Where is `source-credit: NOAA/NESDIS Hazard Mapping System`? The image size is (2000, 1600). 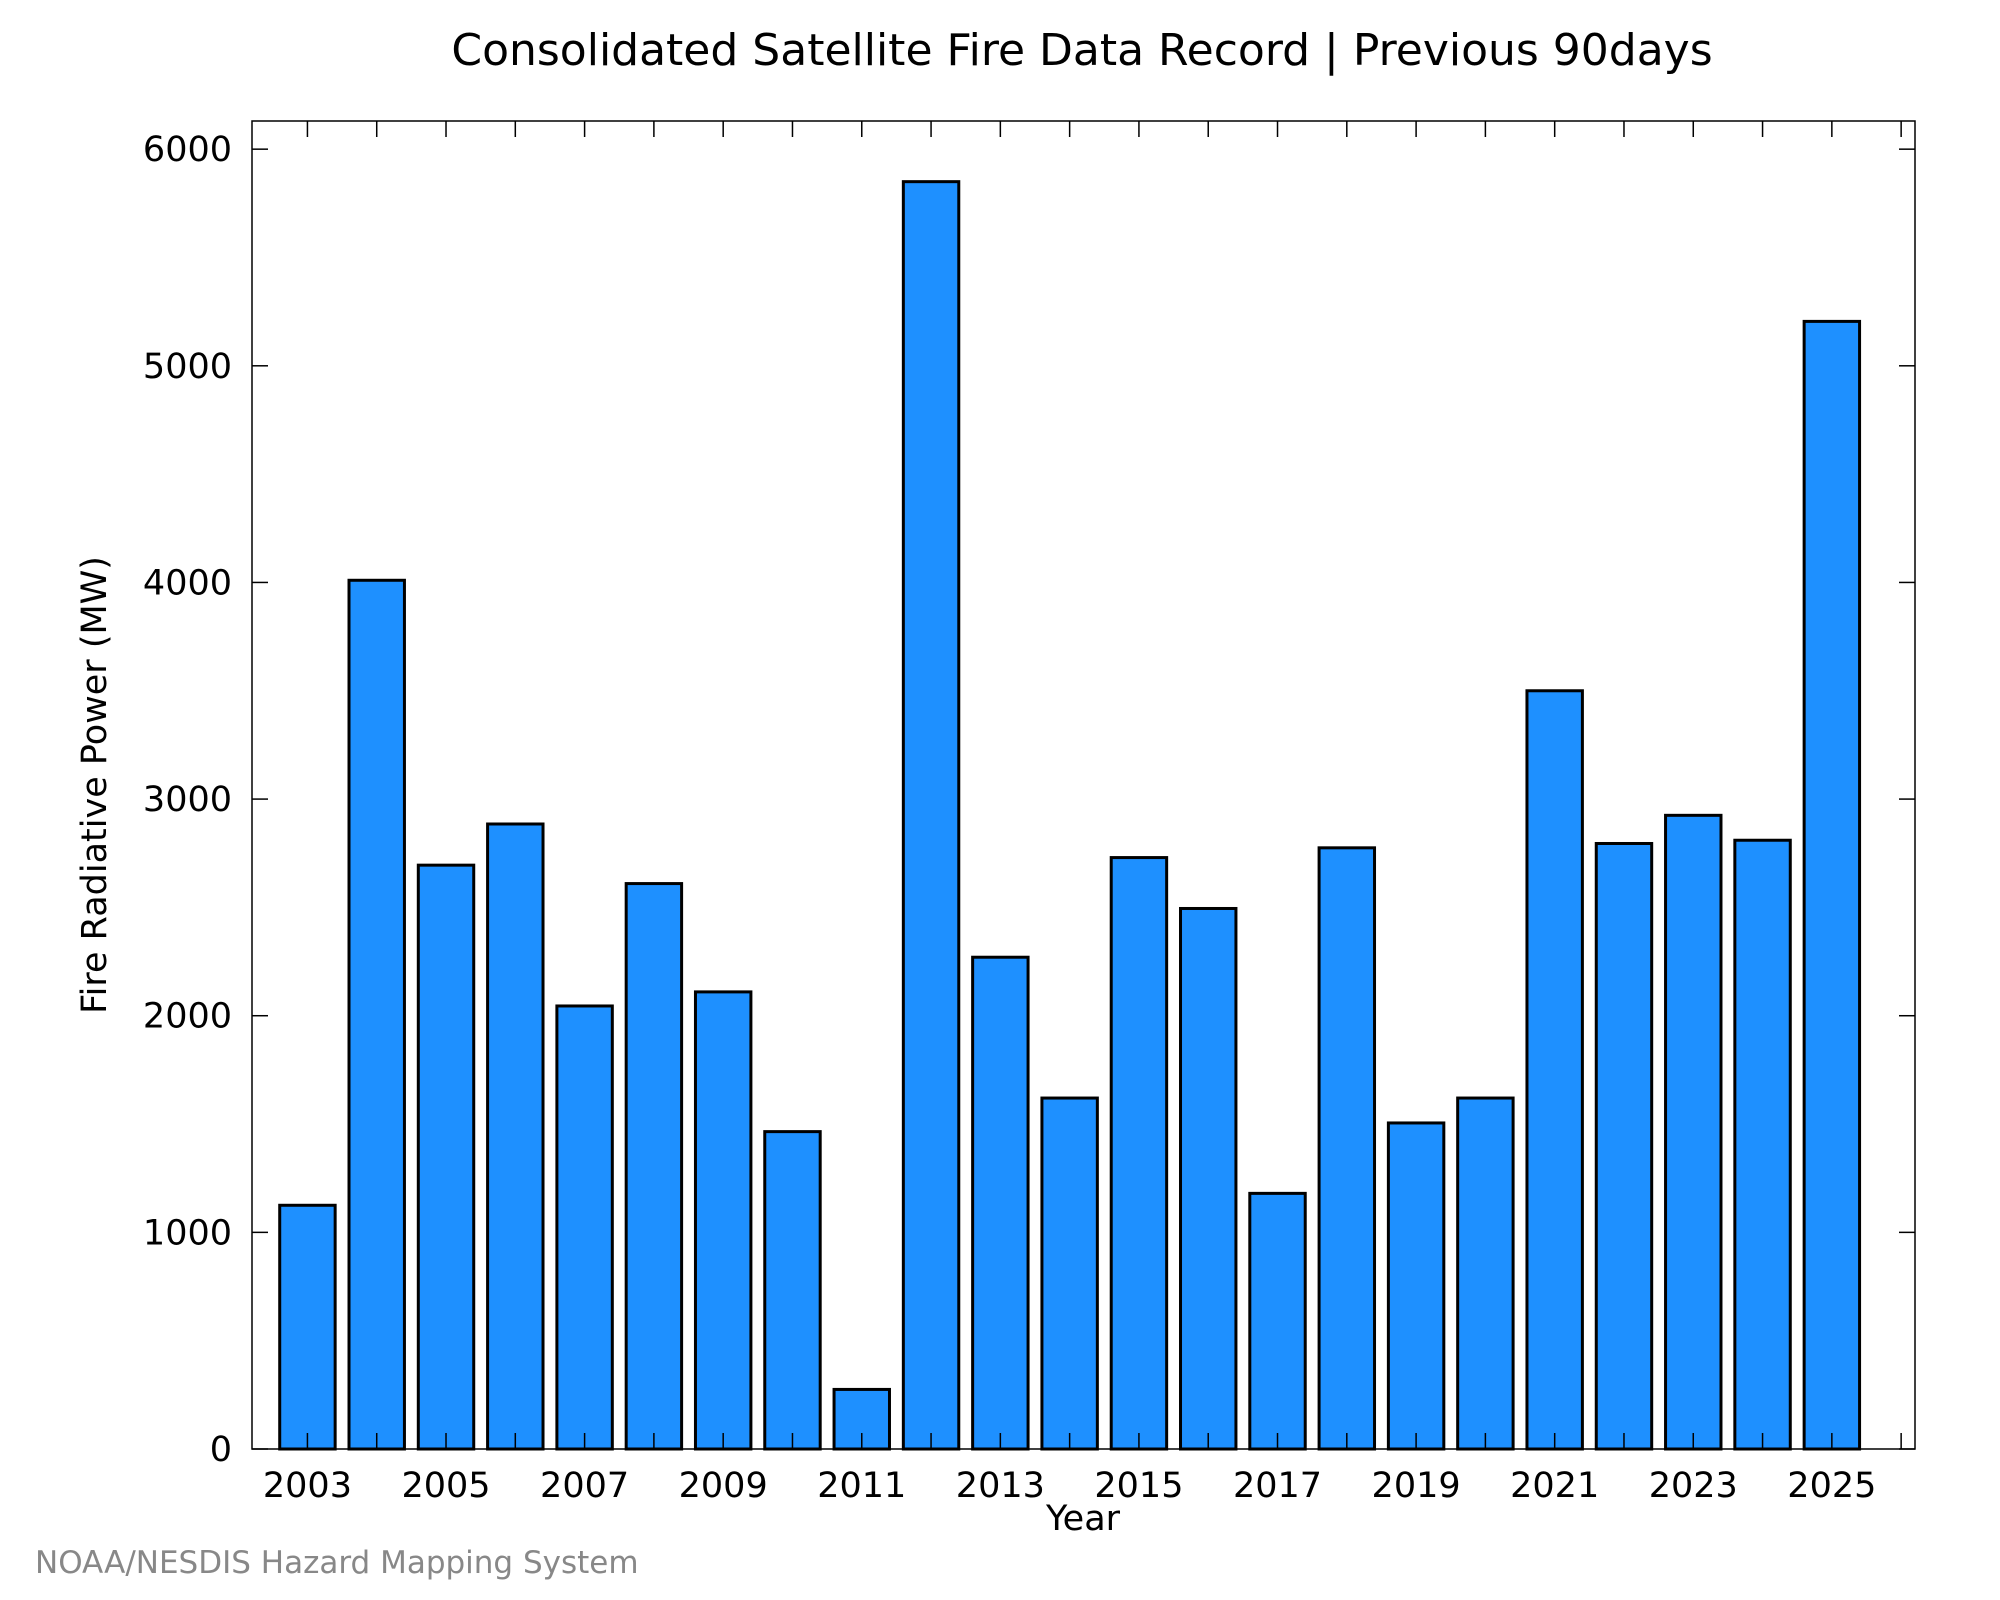
source-credit: NOAA/NESDIS Hazard Mapping System is located at coordinates (337, 1563).